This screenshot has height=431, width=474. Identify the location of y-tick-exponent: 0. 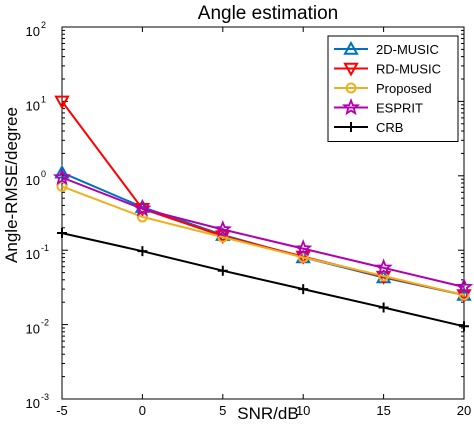
(43, 174).